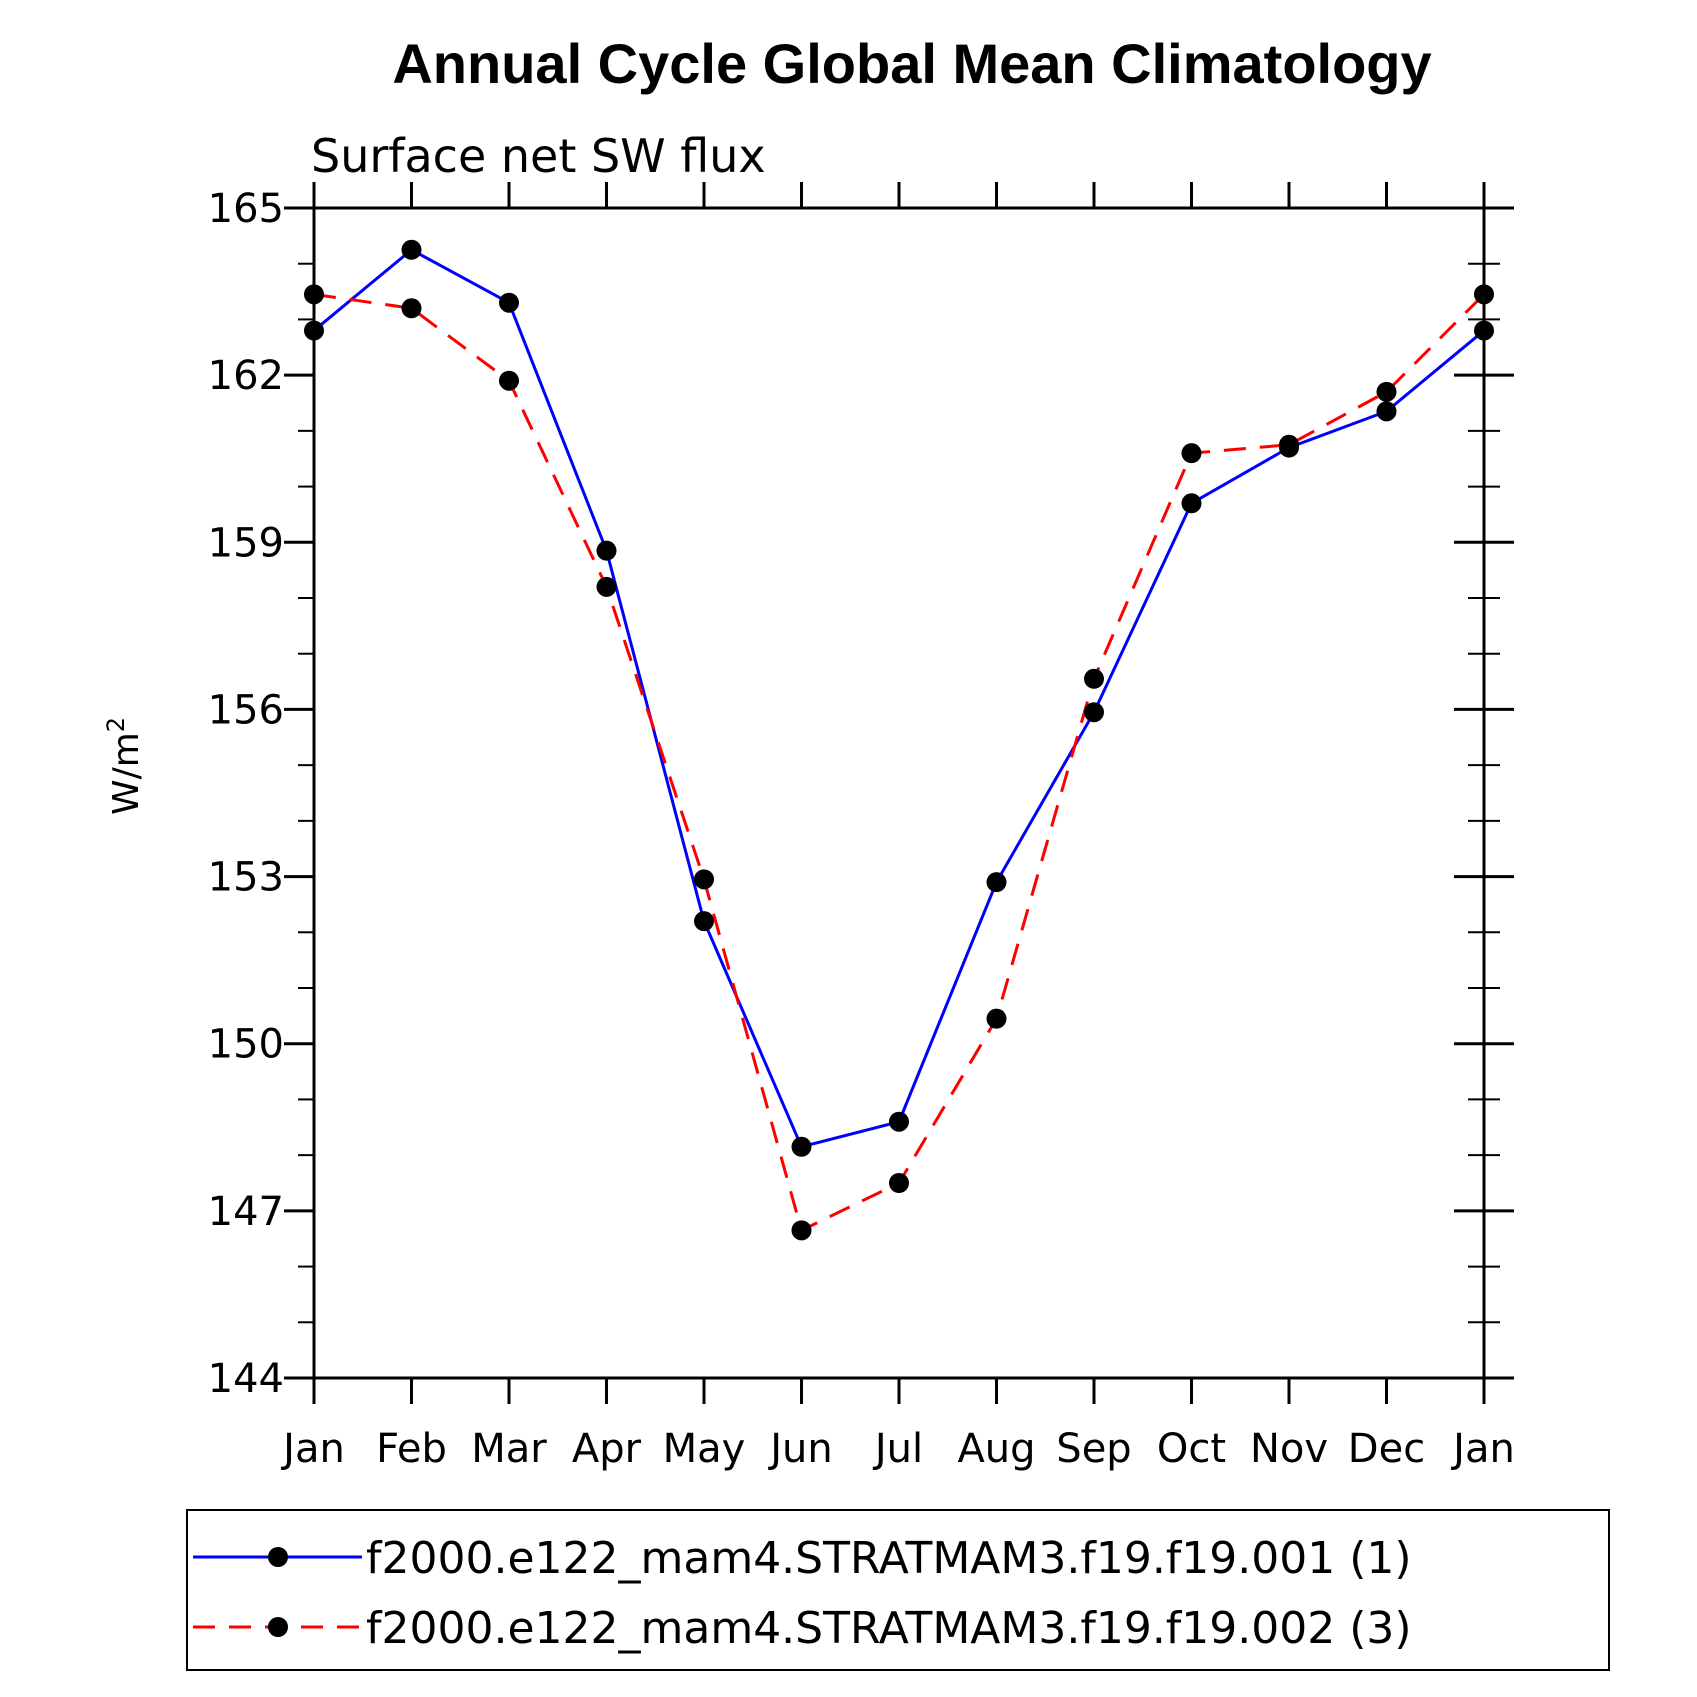  I want to click on x-tick-label: Jun, so click(800, 1449).